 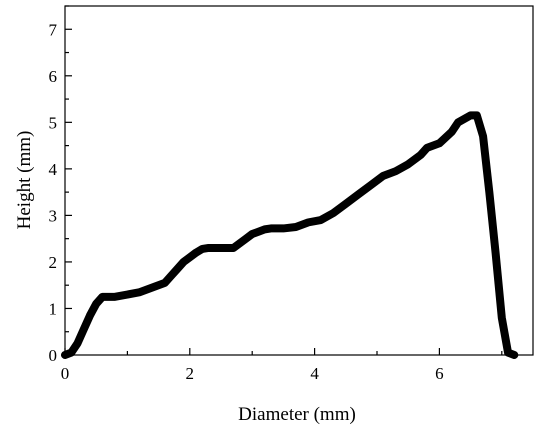 What do you see at coordinates (65, 373) in the screenshot?
I see `x-tick-label: 0` at bounding box center [65, 373].